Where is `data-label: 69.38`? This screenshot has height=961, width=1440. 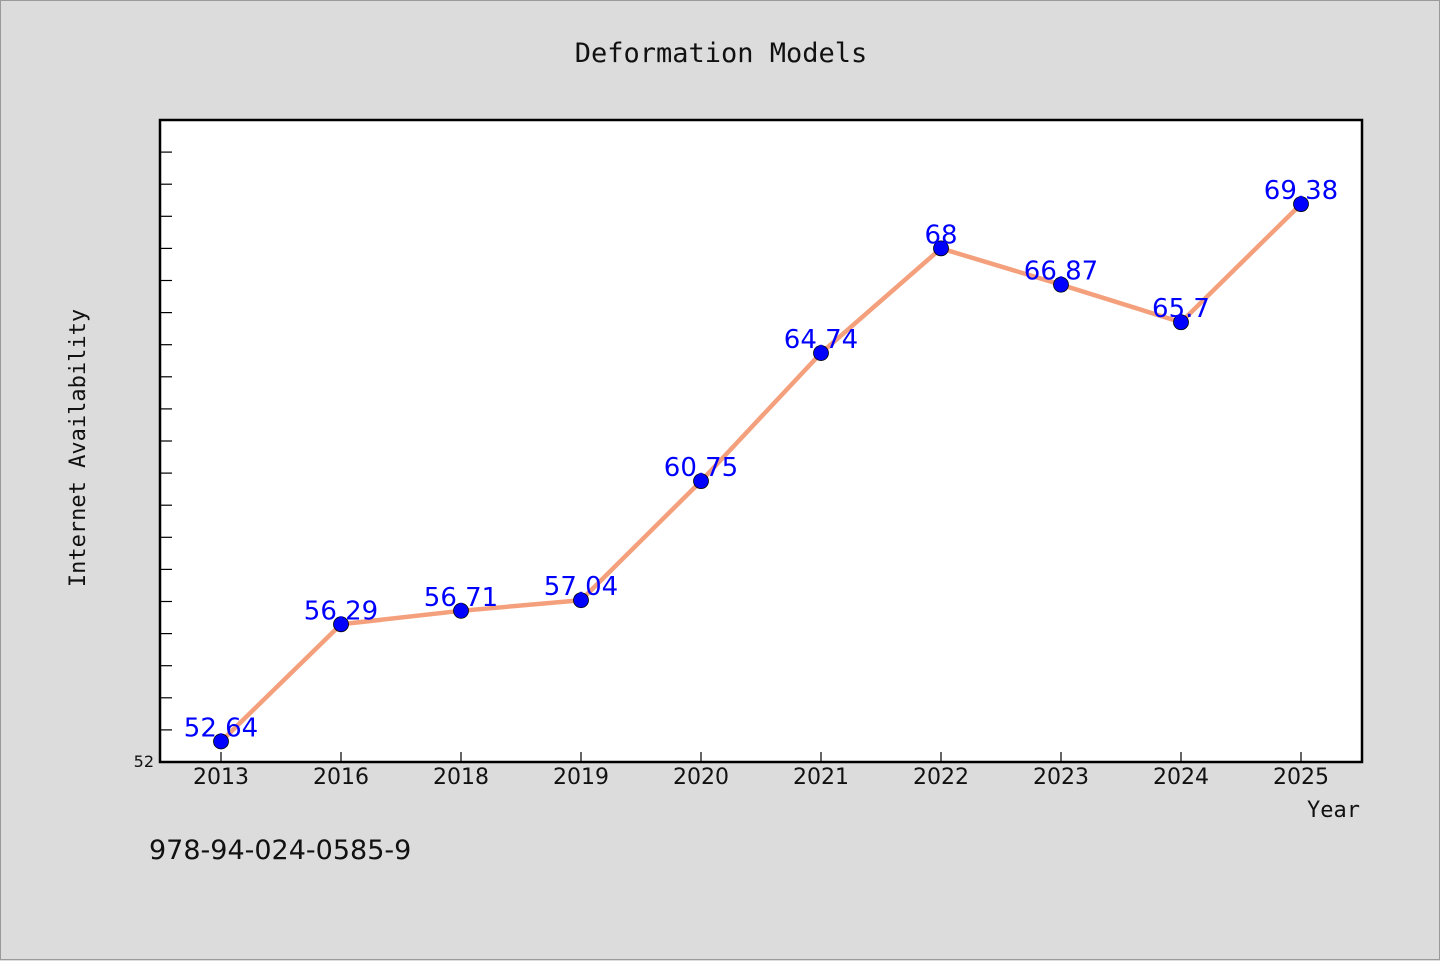
data-label: 69.38 is located at coordinates (1301, 191).